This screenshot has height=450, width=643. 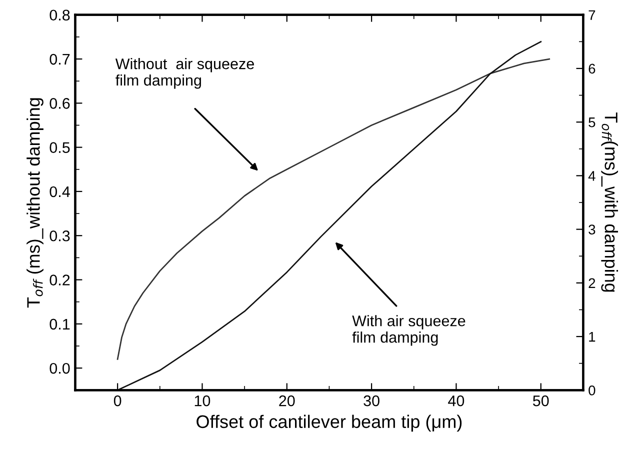 What do you see at coordinates (592, 176) in the screenshot?
I see `y2-tick-label: 4` at bounding box center [592, 176].